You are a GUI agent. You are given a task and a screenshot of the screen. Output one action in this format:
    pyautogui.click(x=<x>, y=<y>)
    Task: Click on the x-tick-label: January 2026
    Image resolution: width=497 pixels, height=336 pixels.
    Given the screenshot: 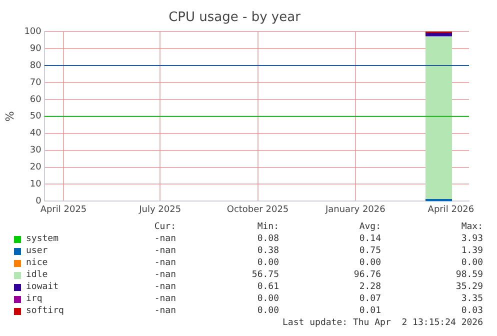 What is the action you would take?
    pyautogui.click(x=355, y=209)
    